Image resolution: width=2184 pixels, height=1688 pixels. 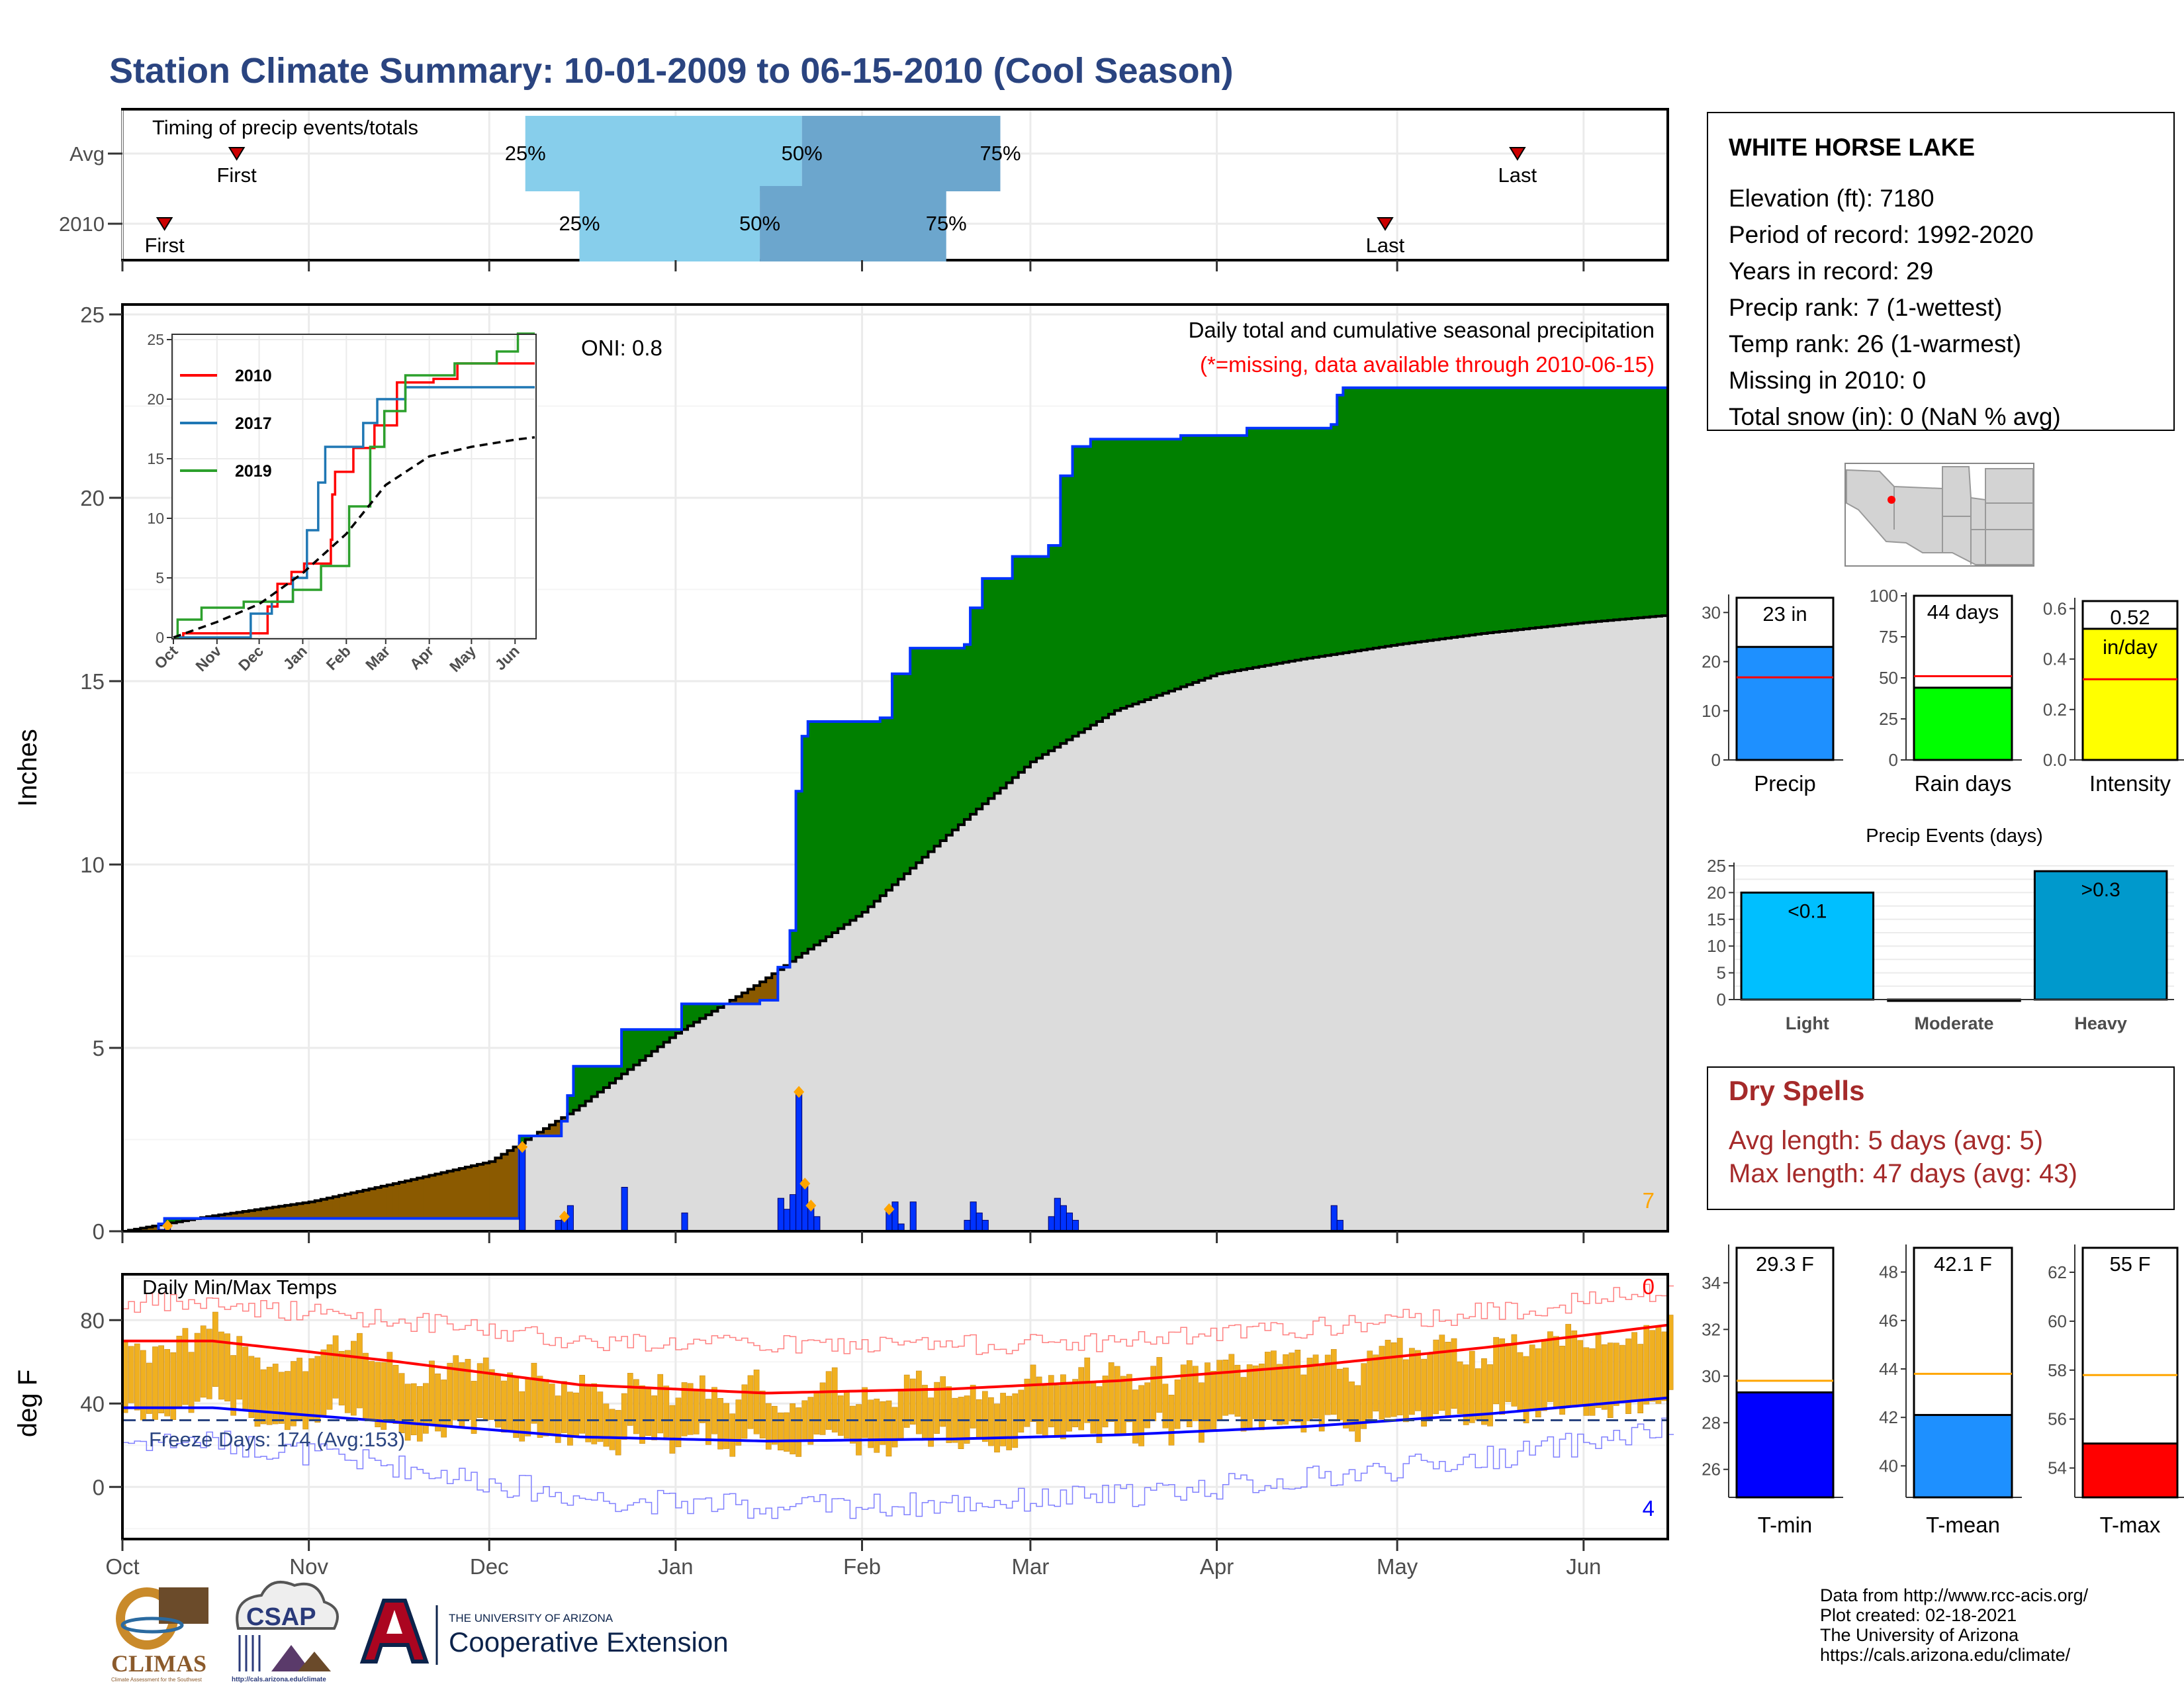 I want to click on credit-line: https://cals.arizona.edu/climate/, so click(x=1945, y=1655).